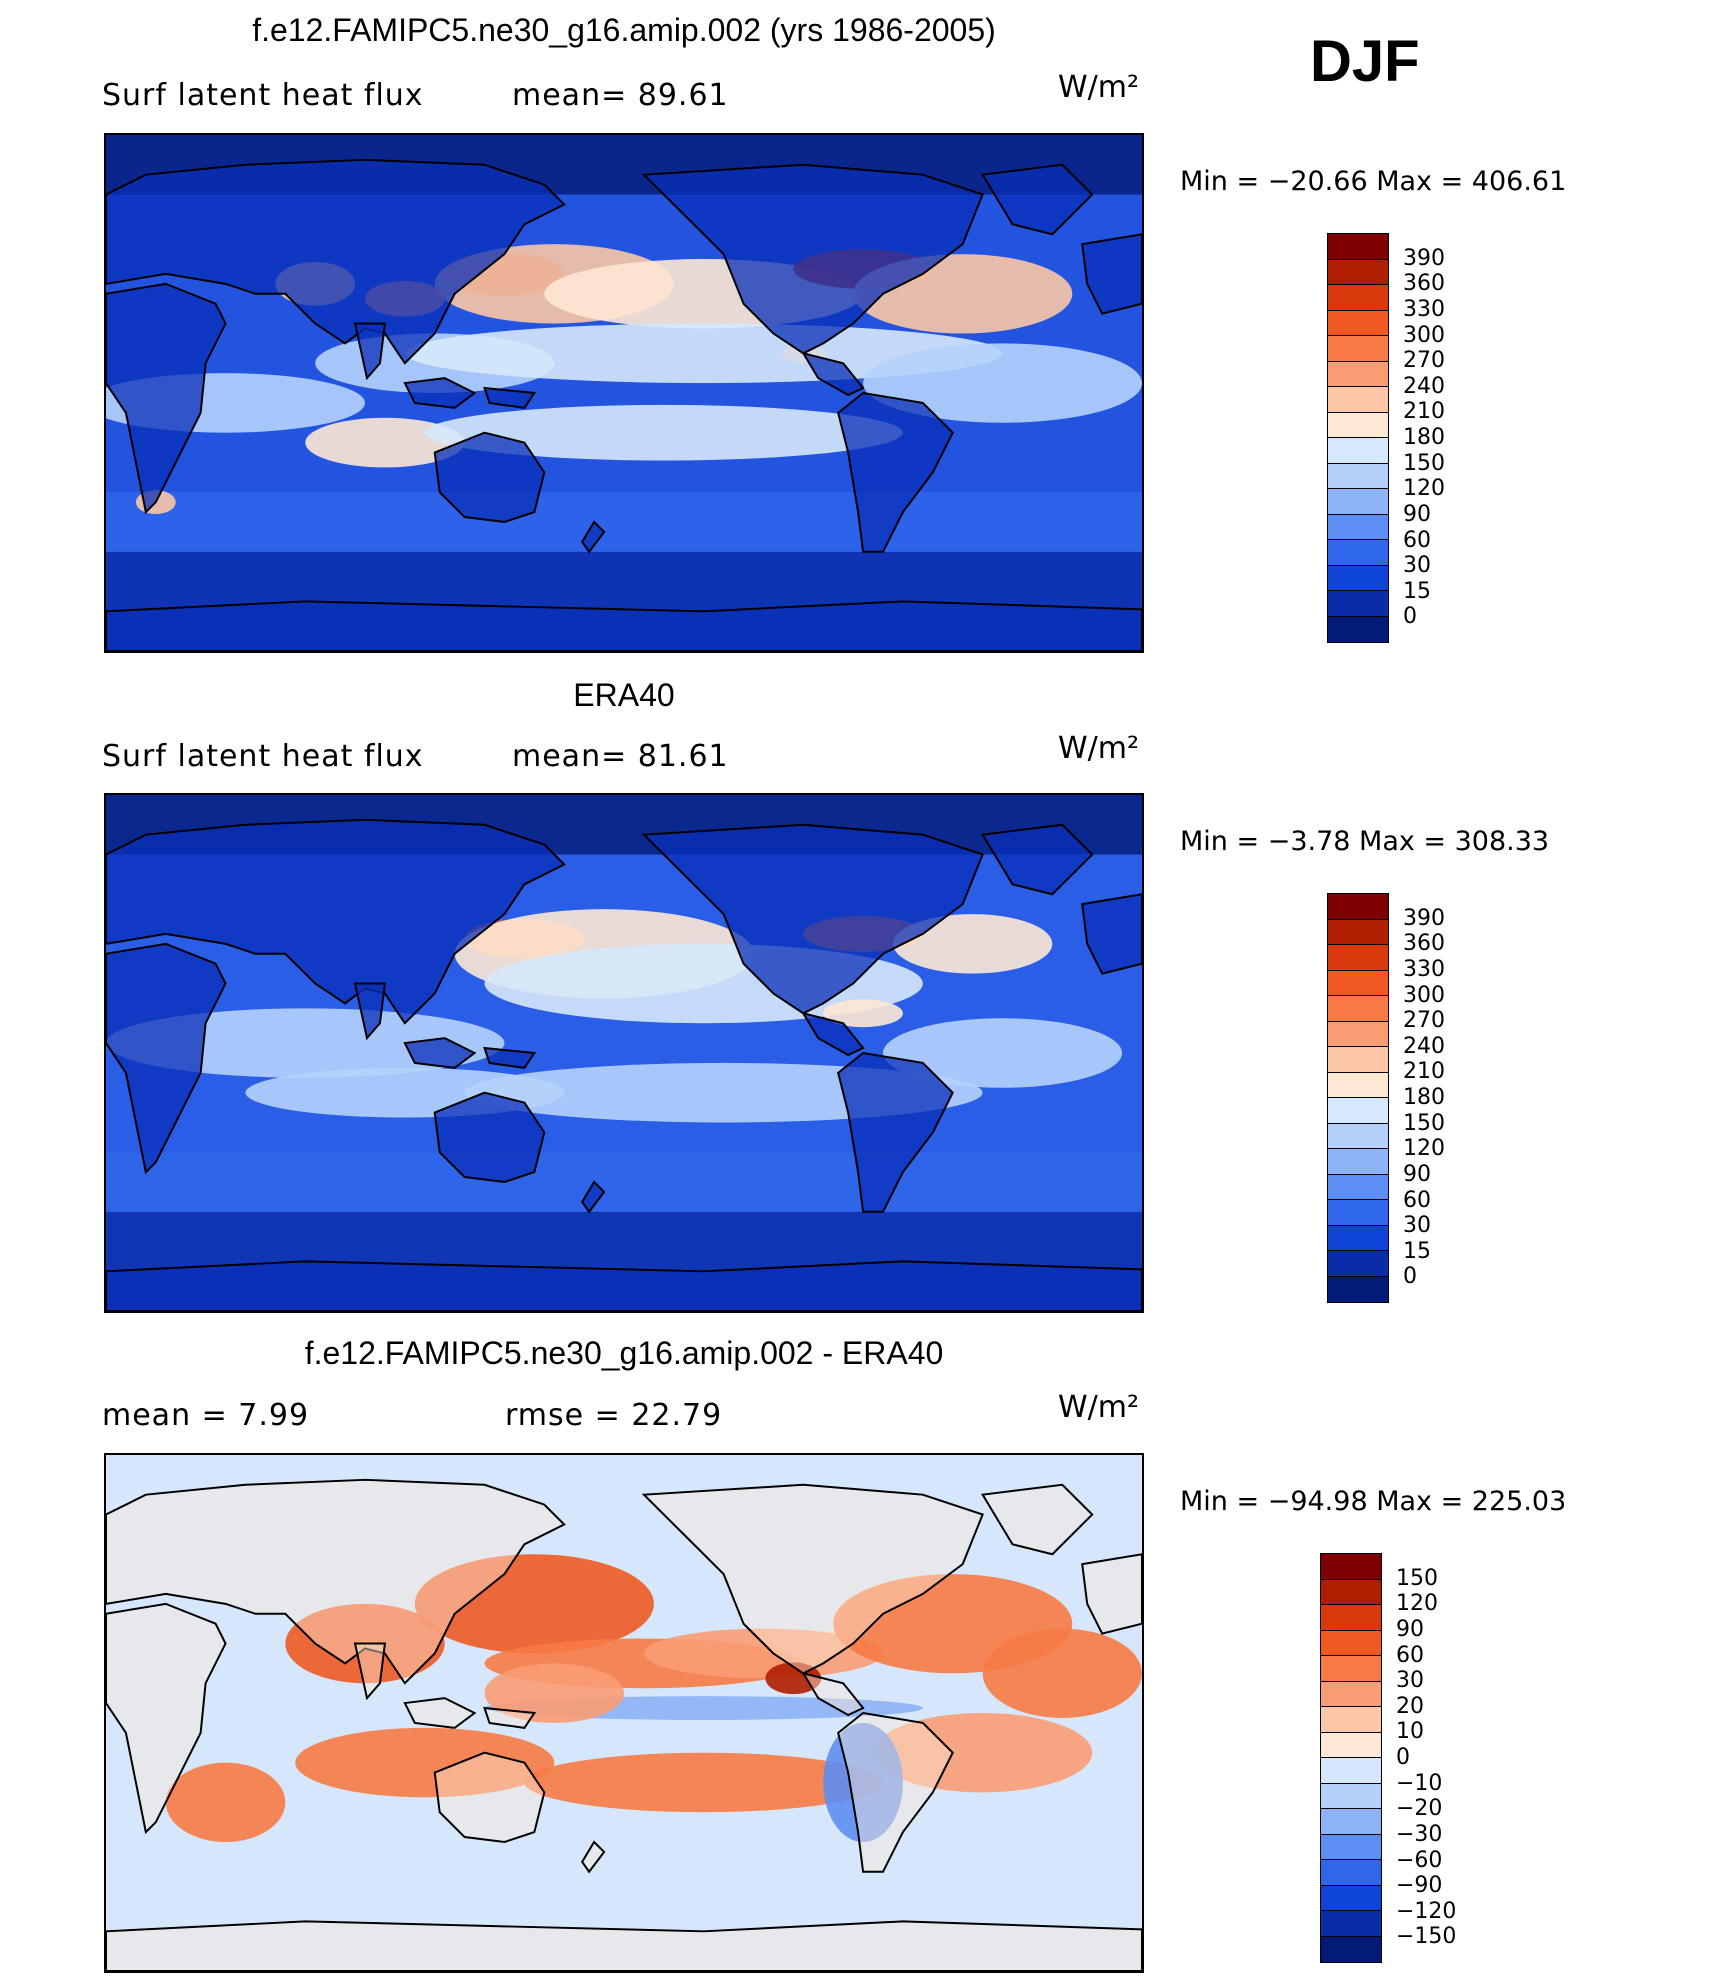 Image resolution: width=1710 pixels, height=1979 pixels. Describe the element at coordinates (1424, 258) in the screenshot. I see `colorbar-tick-label: 390` at that location.